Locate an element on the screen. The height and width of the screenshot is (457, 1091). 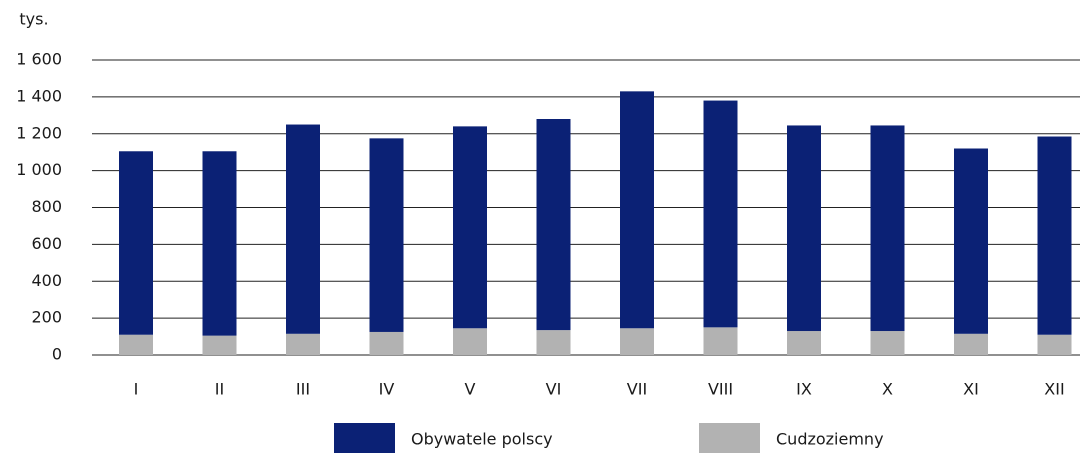
y-tick-label: 1 000 is located at coordinates (39, 169).